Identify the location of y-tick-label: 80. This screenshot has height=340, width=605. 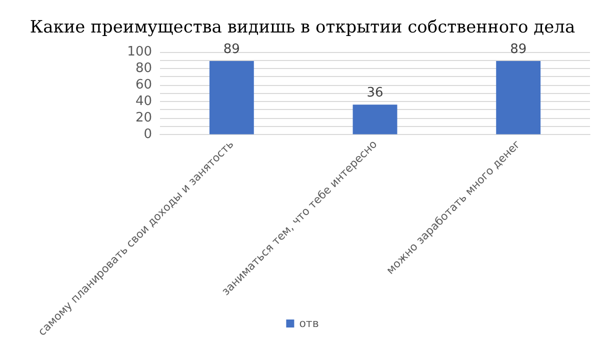
(143, 68).